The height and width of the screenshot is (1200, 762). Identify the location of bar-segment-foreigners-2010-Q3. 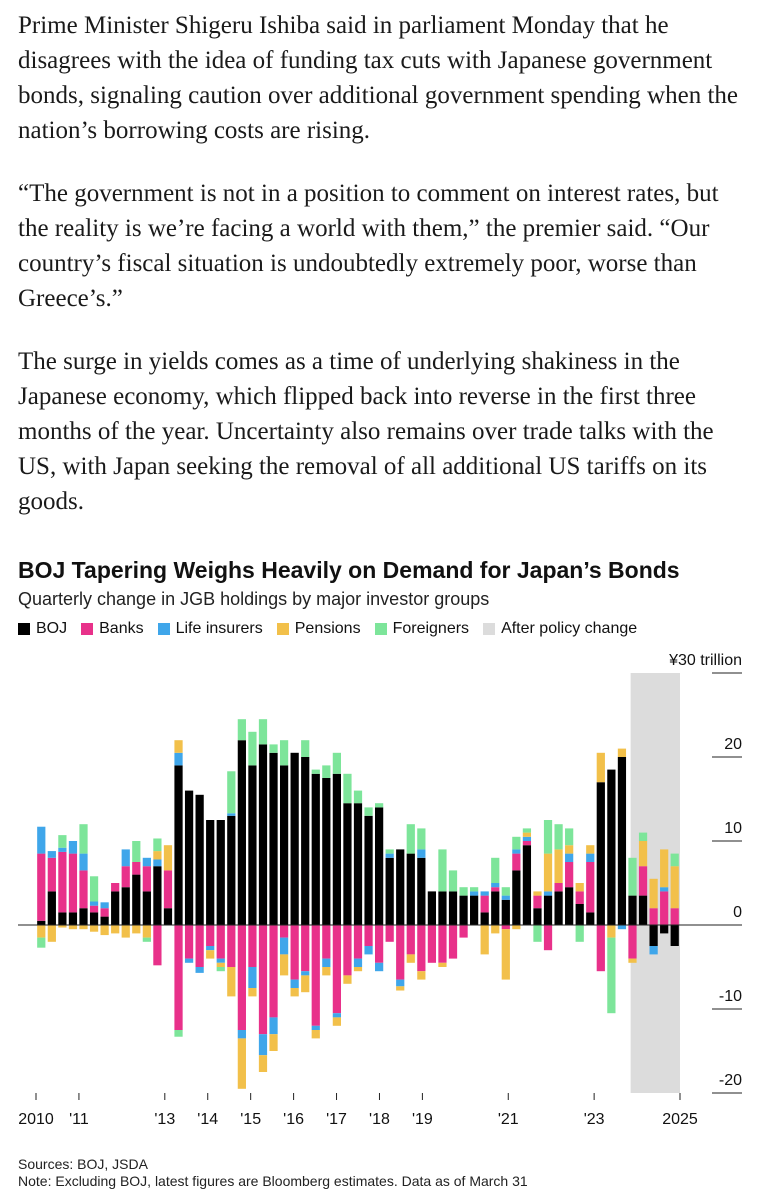
(62, 841).